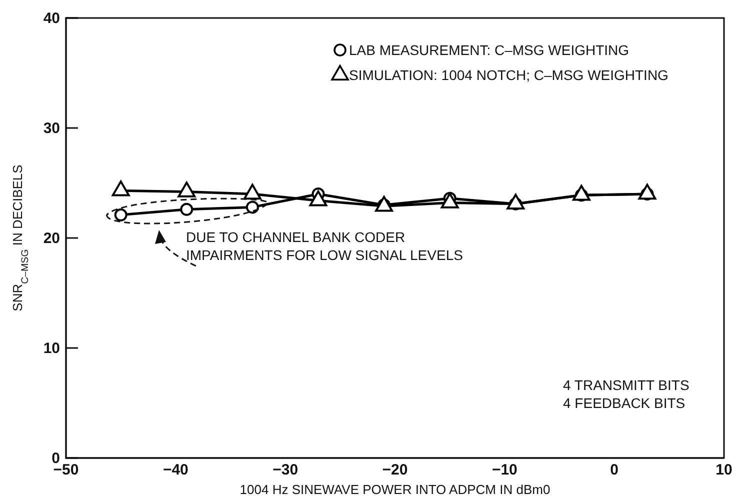 The image size is (736, 501). Describe the element at coordinates (489, 50) in the screenshot. I see `legend-label: LAB MEASUREMENT: C–MSG WEIGHTING` at that location.